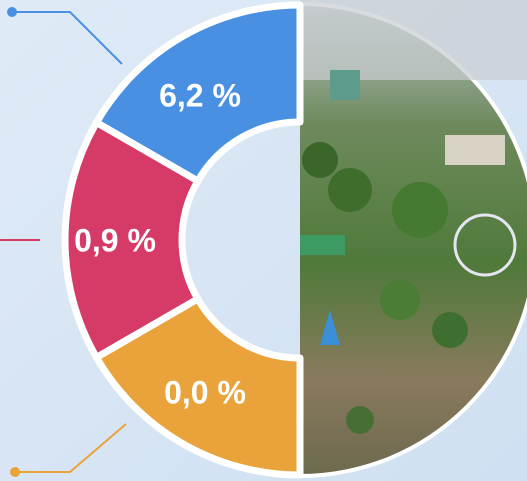 The width and height of the screenshot is (527, 481). I want to click on segment-middle, so click(131, 240).